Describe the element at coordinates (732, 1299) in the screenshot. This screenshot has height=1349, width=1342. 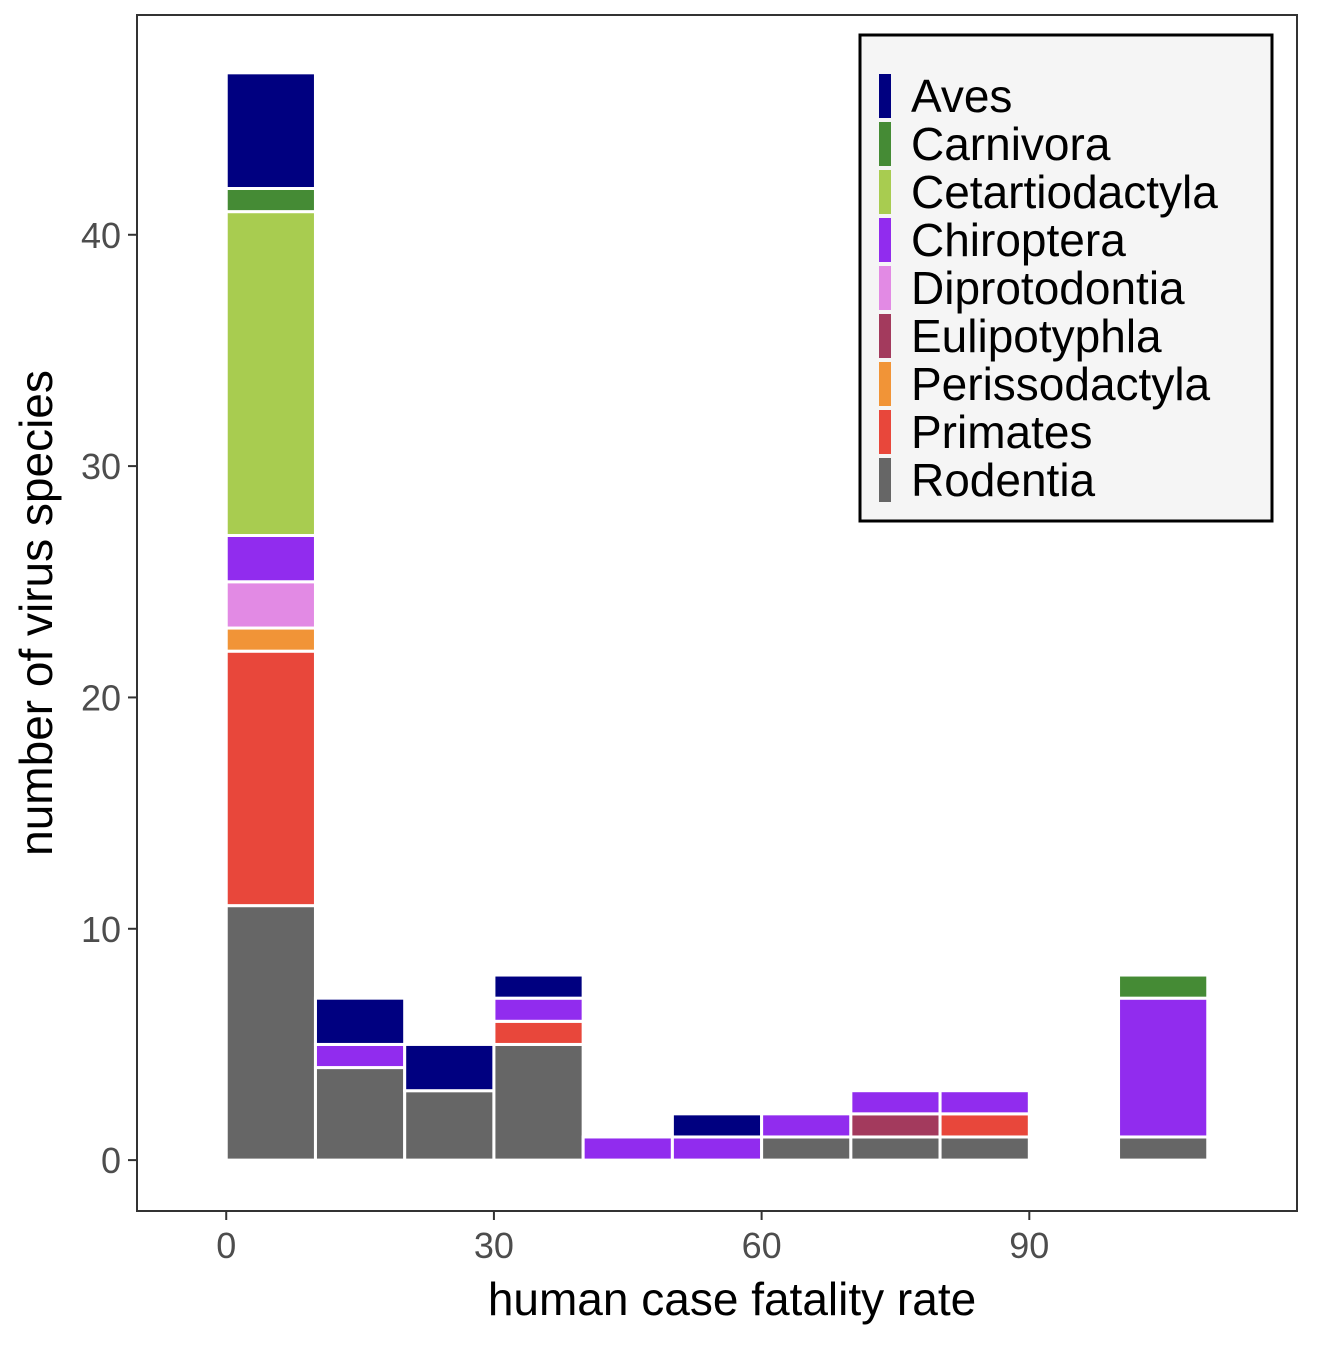
I see `x-axis-title: human case fatality rate` at that location.